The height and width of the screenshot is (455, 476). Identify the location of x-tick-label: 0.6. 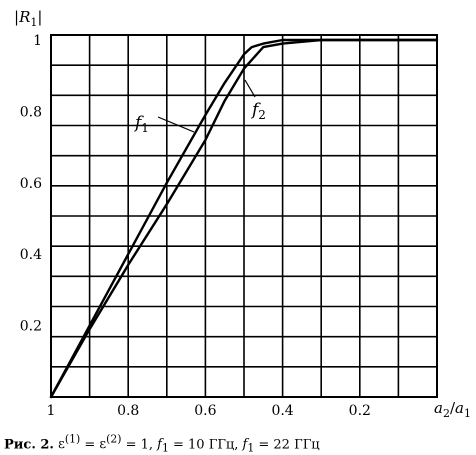
(205, 411).